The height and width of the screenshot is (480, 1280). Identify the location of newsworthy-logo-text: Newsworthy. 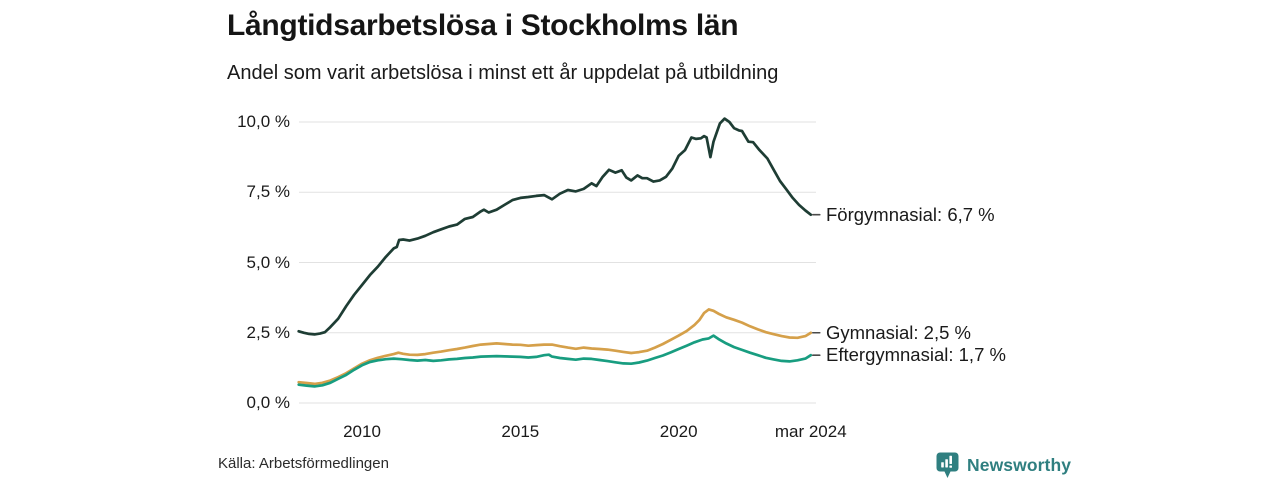
(1019, 465).